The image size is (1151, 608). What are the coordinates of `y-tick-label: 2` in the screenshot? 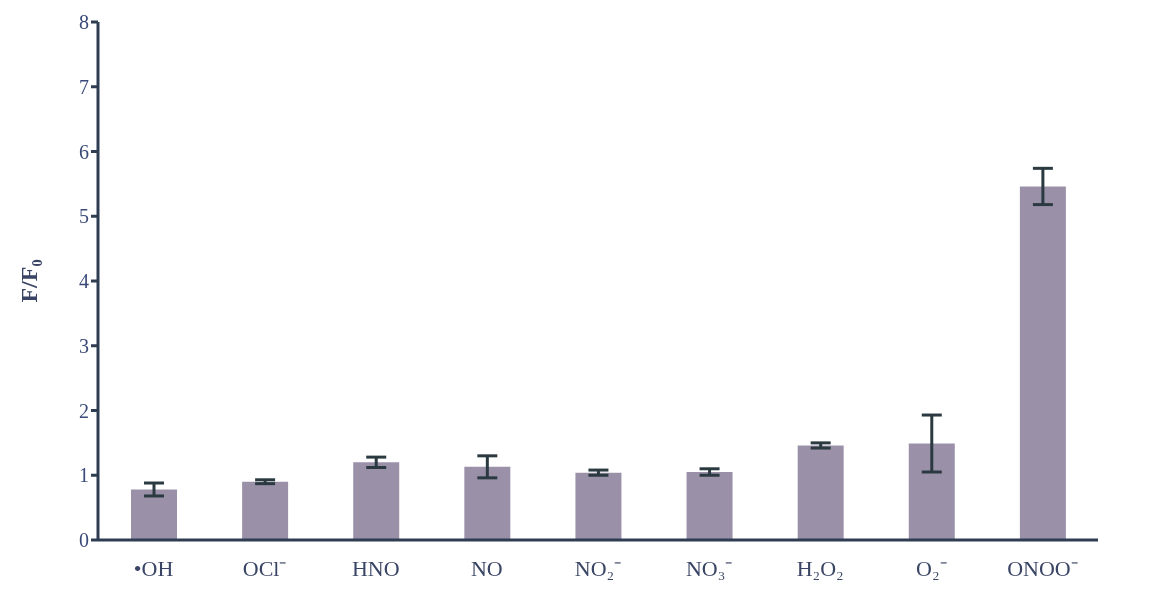 It's located at (84, 410).